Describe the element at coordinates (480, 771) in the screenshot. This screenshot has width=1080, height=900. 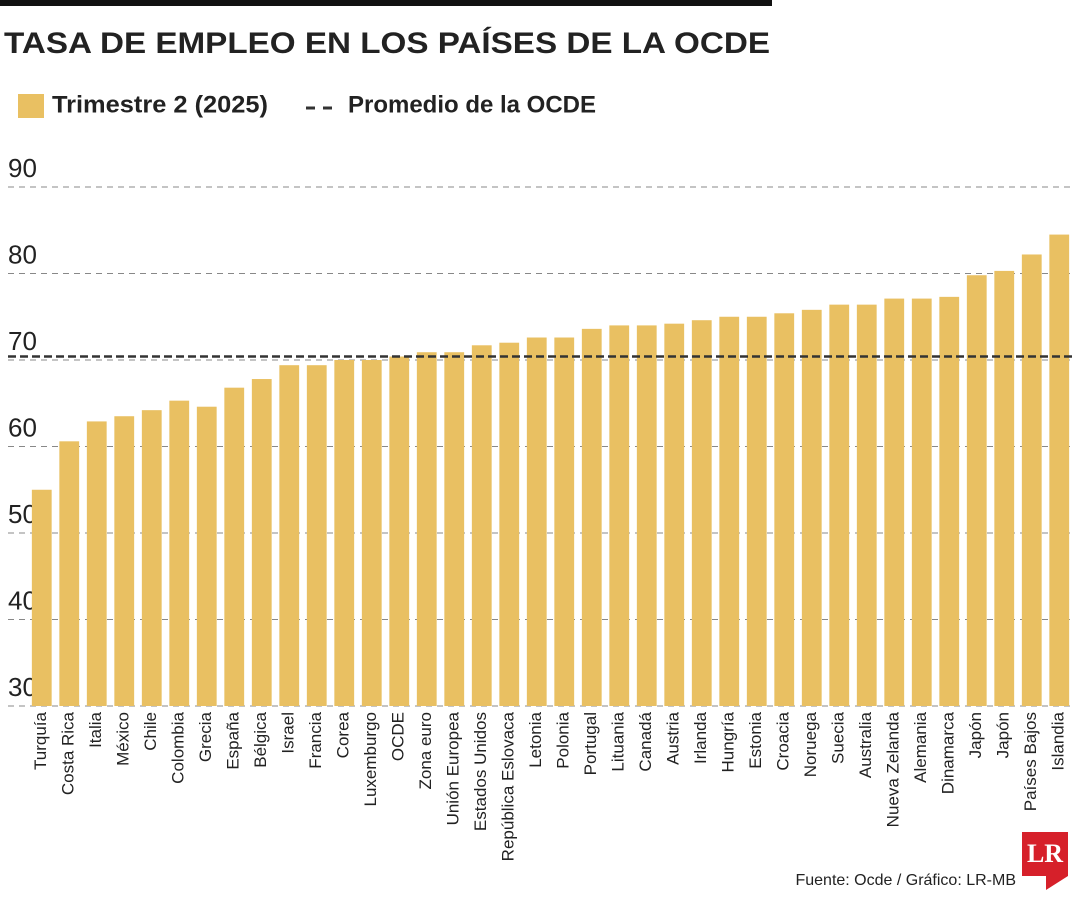
I see `x-tick-label: Estados Unidos` at that location.